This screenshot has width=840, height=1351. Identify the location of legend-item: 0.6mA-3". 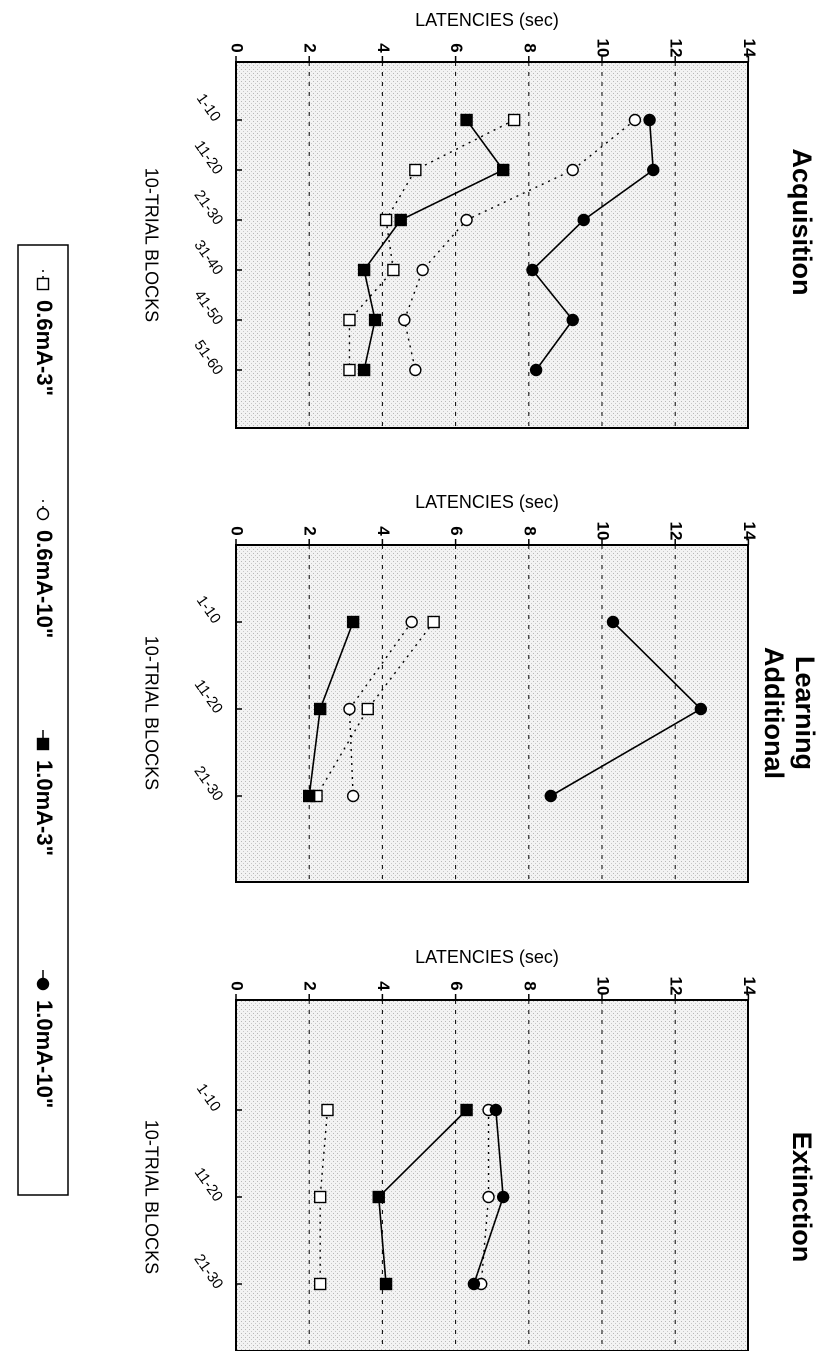
(44, 333).